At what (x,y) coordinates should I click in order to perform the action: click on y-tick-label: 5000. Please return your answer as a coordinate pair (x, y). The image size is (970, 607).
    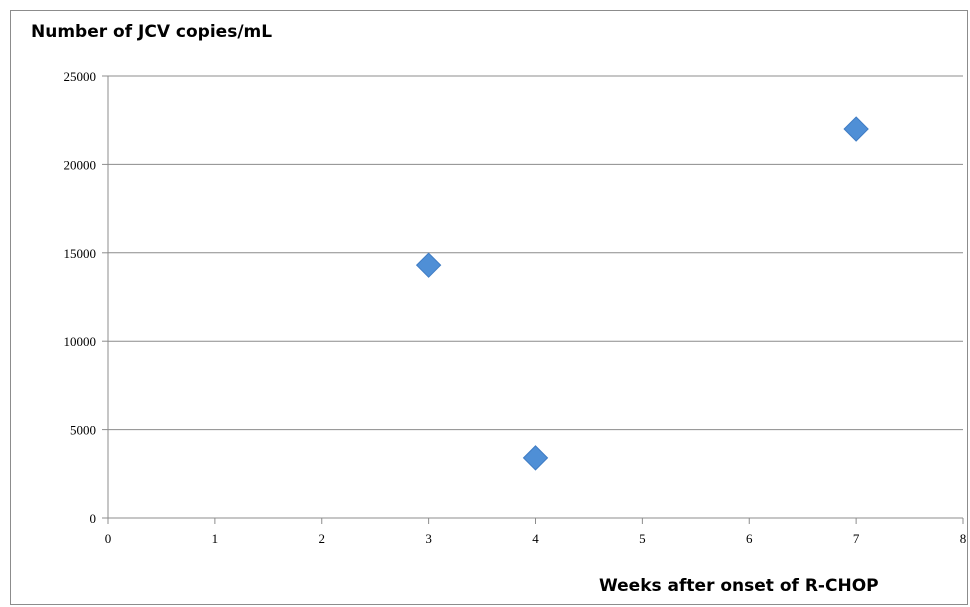
    Looking at the image, I should click on (83, 430).